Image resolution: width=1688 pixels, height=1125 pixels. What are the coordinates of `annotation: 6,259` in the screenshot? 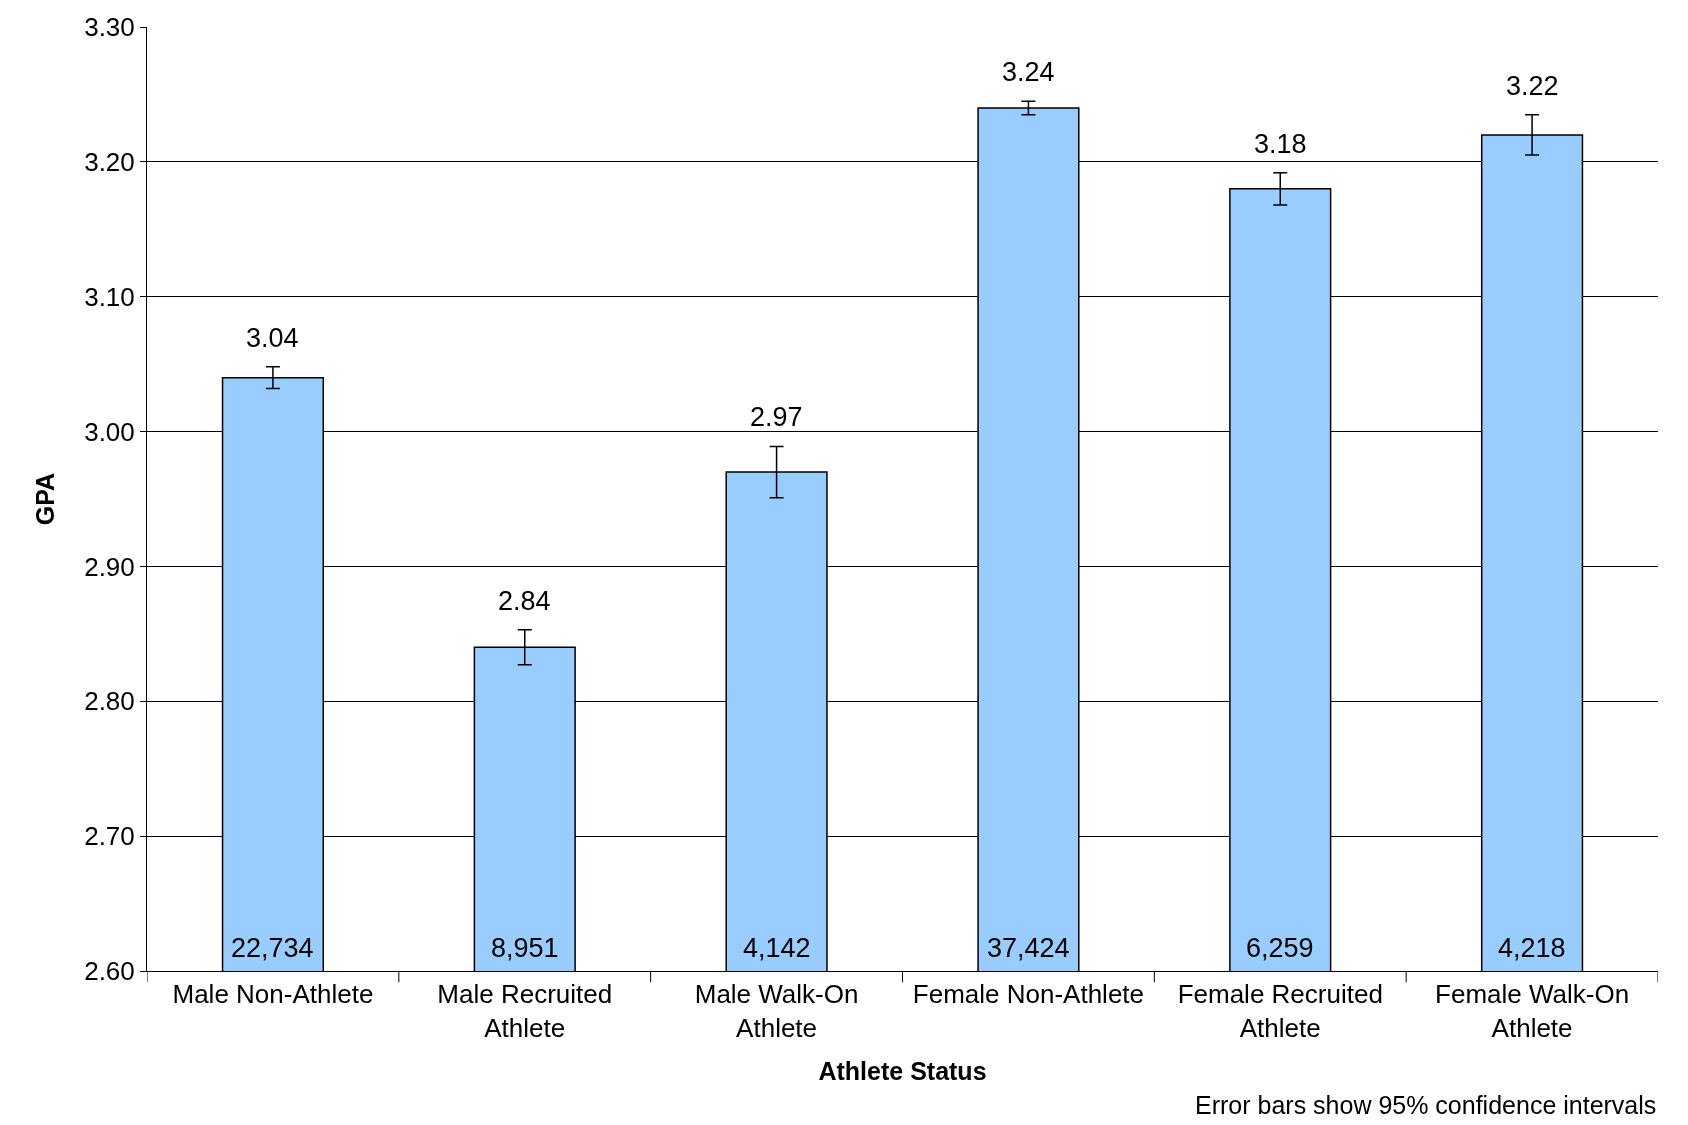 It's located at (1280, 948).